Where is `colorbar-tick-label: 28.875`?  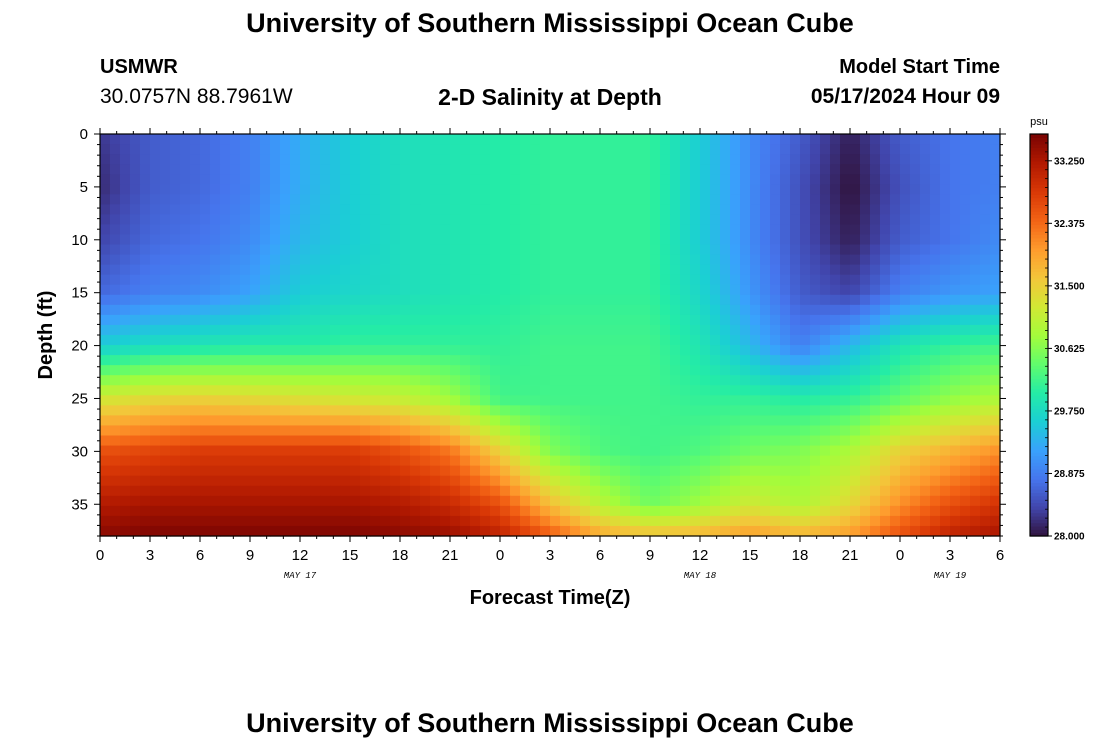 colorbar-tick-label: 28.875 is located at coordinates (1069, 474).